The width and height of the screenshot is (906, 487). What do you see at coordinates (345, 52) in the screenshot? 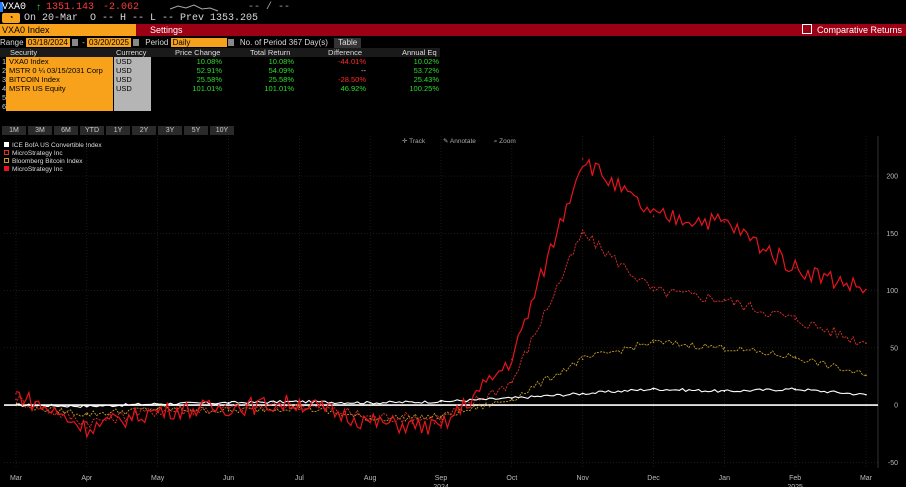
I see `col-difference: Difference` at bounding box center [345, 52].